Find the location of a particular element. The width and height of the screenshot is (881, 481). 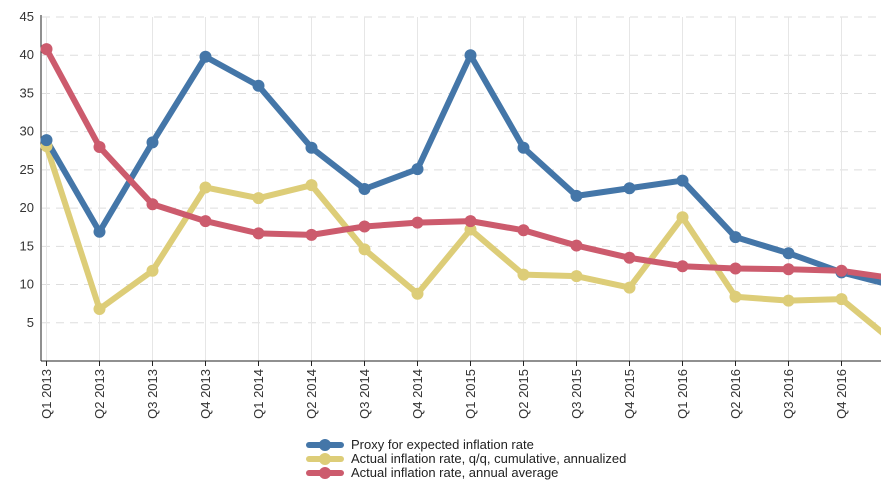

x-tick-label: Q4 2014 is located at coordinates (417, 394).